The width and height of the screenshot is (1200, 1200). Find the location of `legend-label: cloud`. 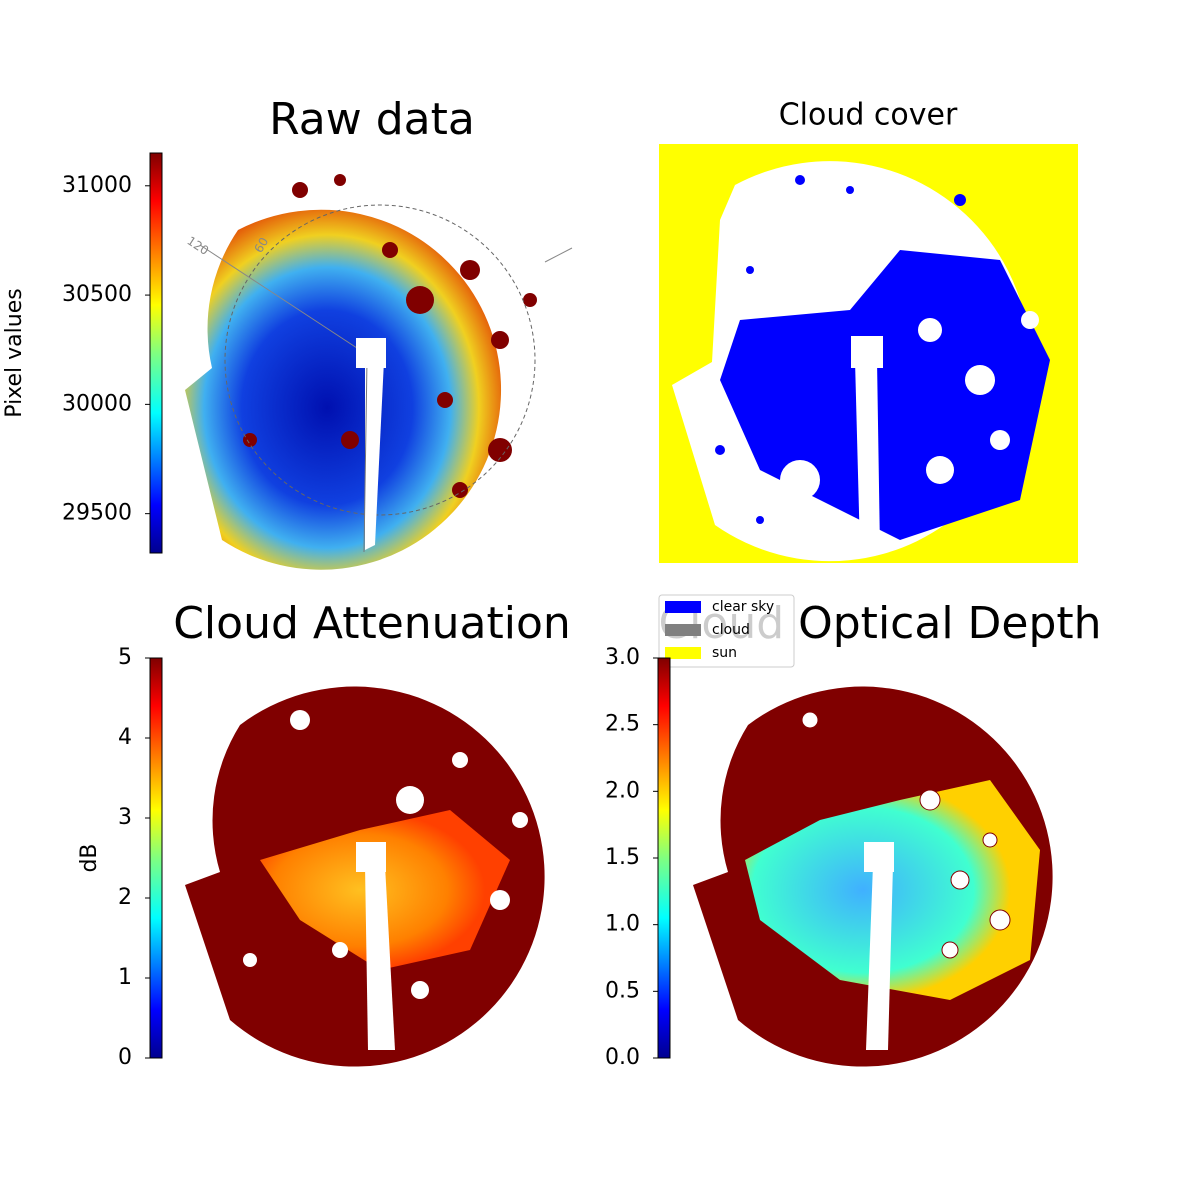

legend-label: cloud is located at coordinates (731, 630).